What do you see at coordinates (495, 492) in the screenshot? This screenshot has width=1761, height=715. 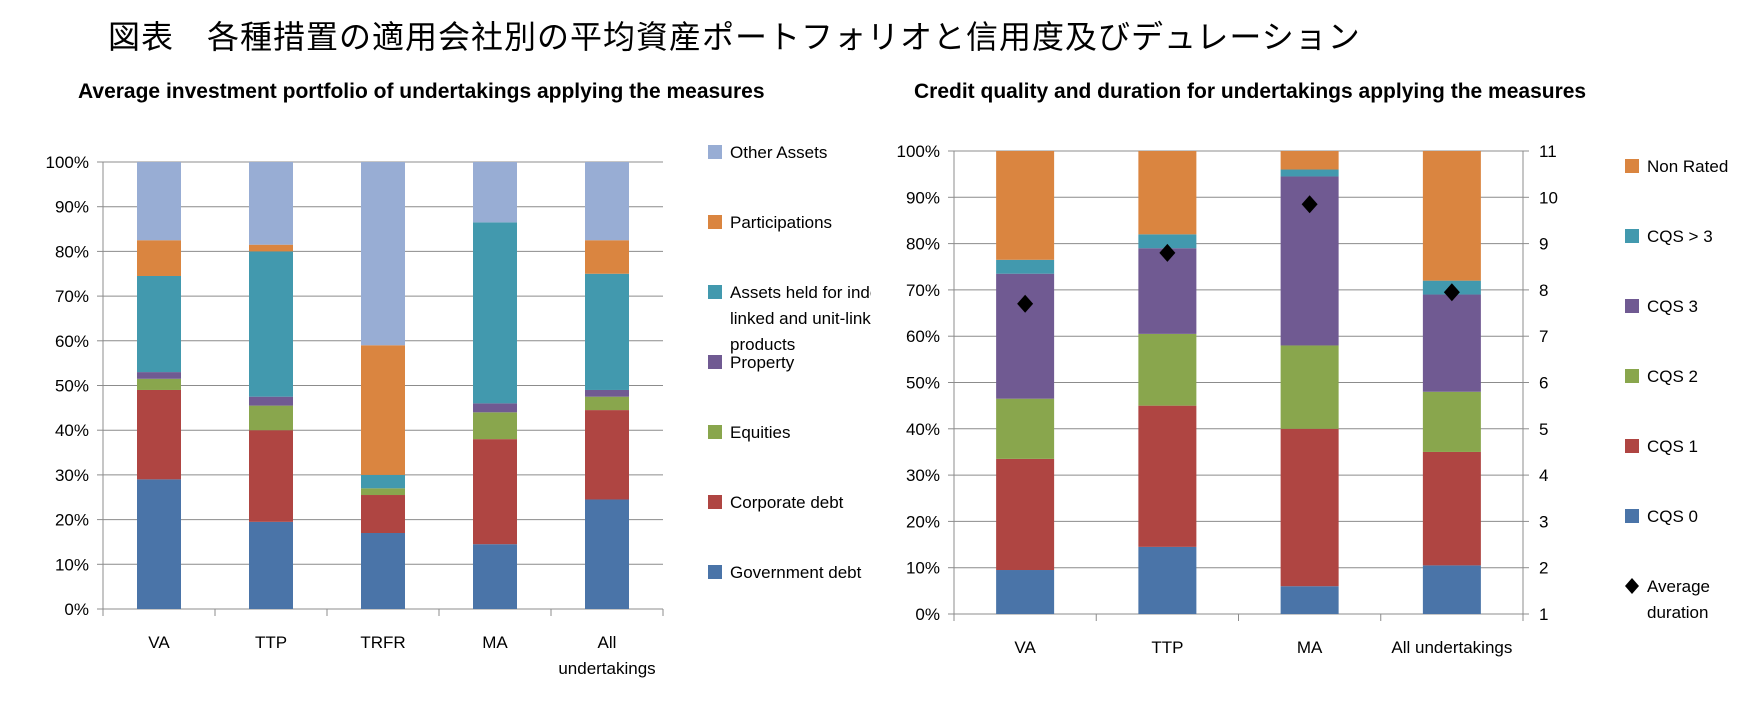 I see `chart1-bar-corporate-debt-ma` at bounding box center [495, 492].